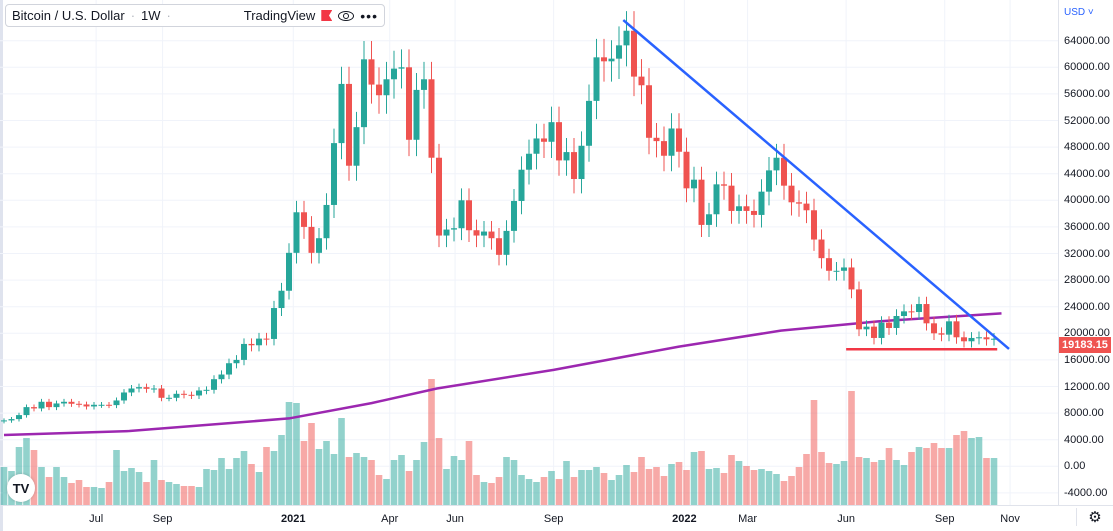 The image size is (1113, 531). What do you see at coordinates (1087, 359) in the screenshot?
I see `price-tick-label: 16000.00` at bounding box center [1087, 359].